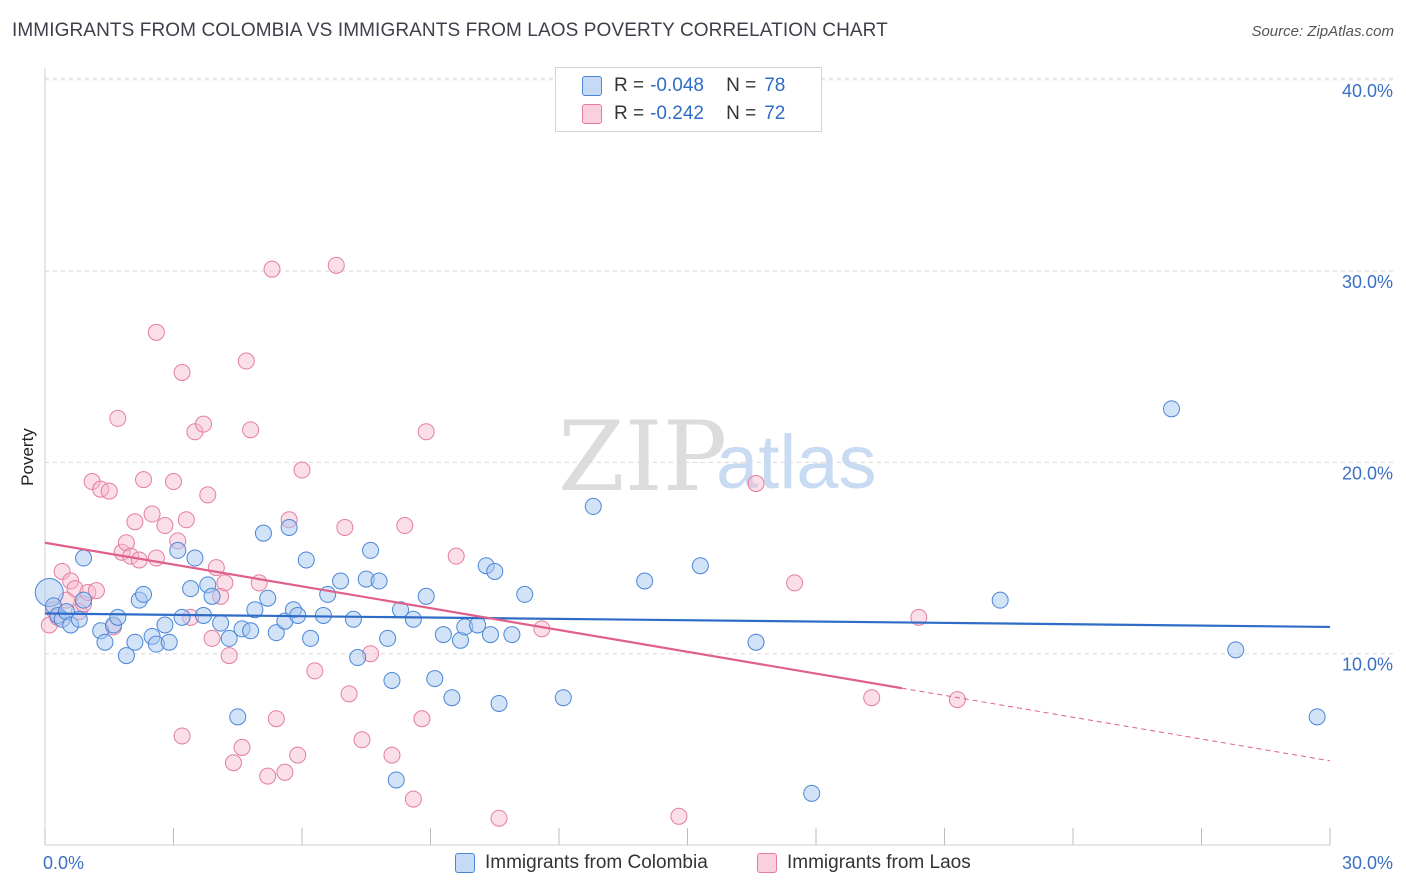 The image size is (1406, 892). I want to click on laos-n-value: 72, so click(775, 113).